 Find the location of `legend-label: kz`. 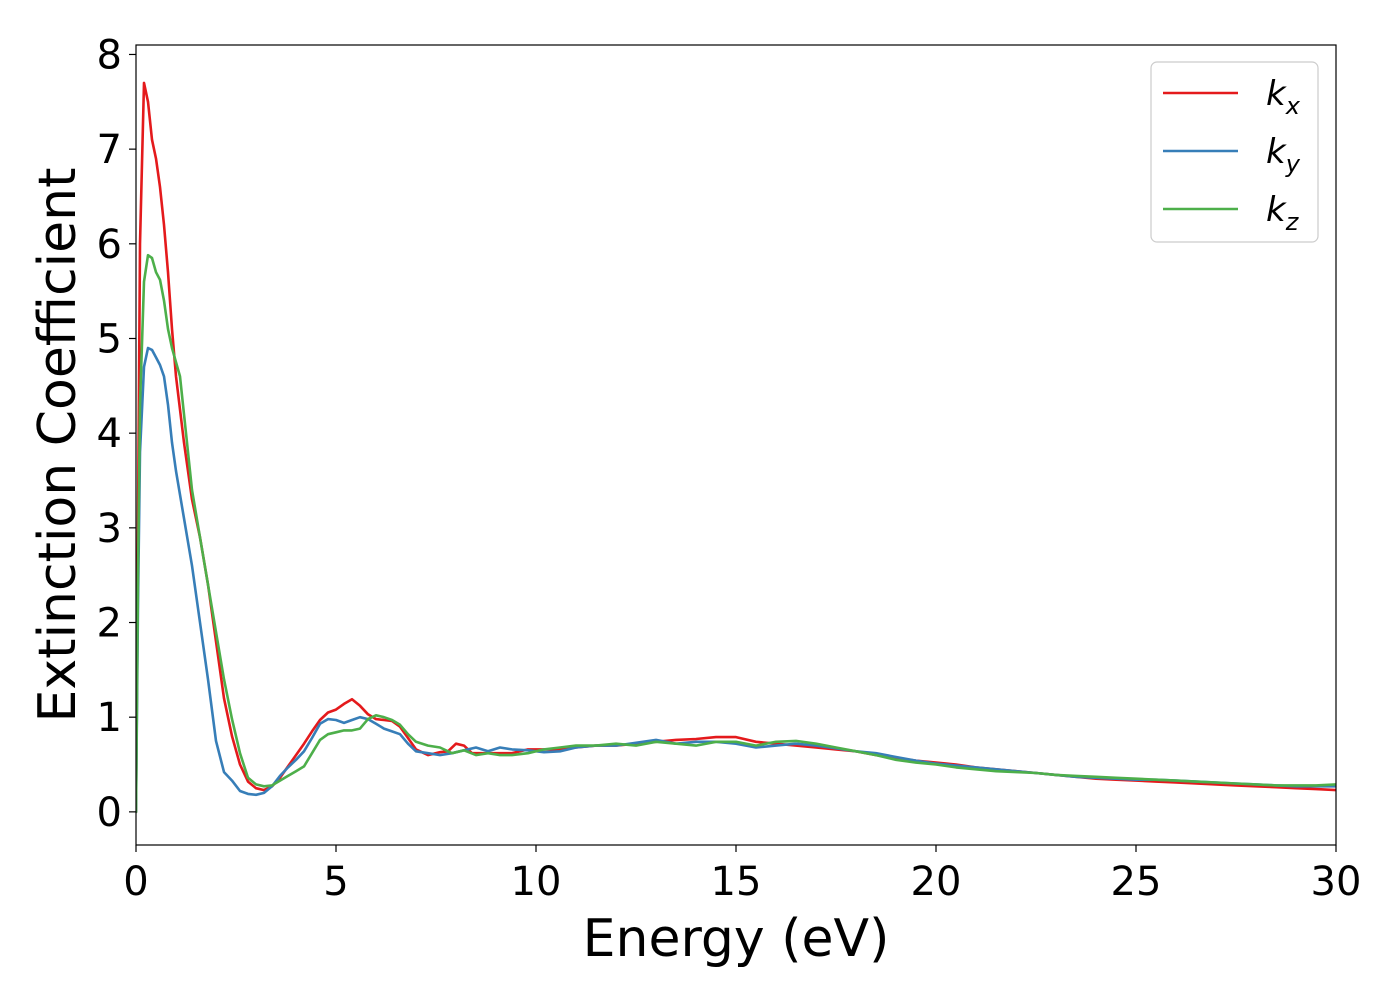

legend-label: kz is located at coordinates (1283, 213).